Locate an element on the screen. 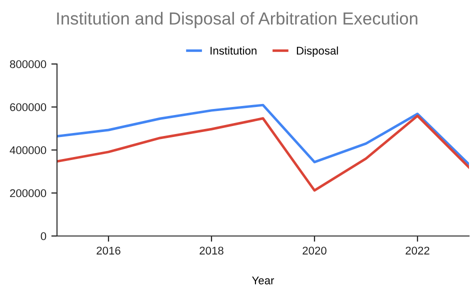 Image resolution: width=474 pixels, height=293 pixels. legend-label: Disposal is located at coordinates (317, 51).